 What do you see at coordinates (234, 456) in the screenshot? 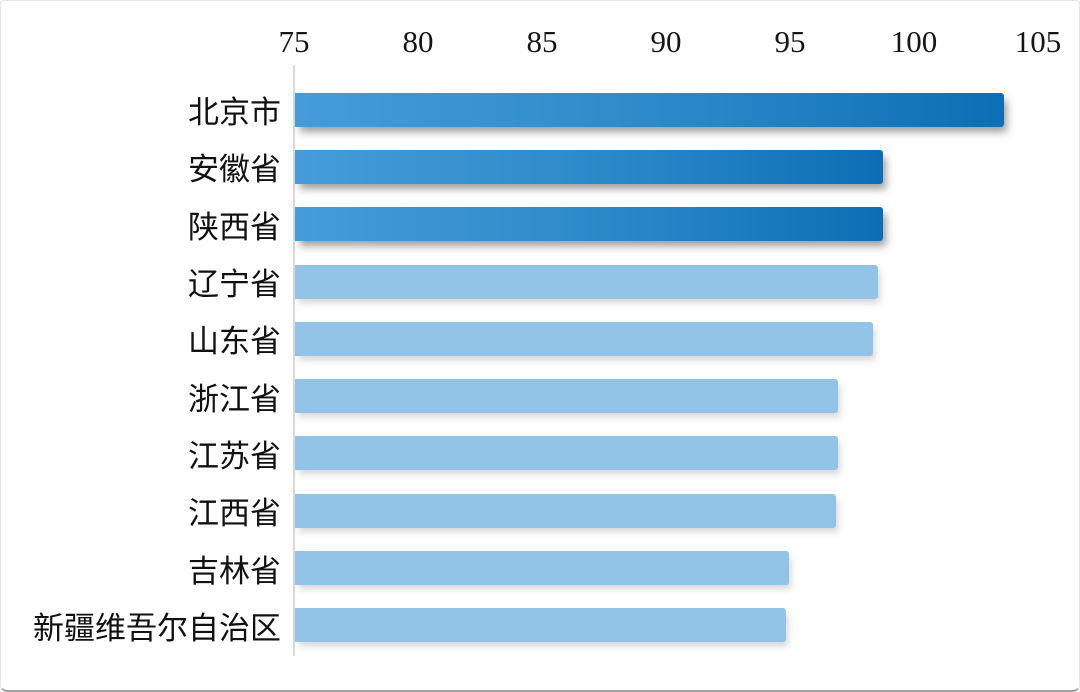
I see `category-label: 江苏省` at bounding box center [234, 456].